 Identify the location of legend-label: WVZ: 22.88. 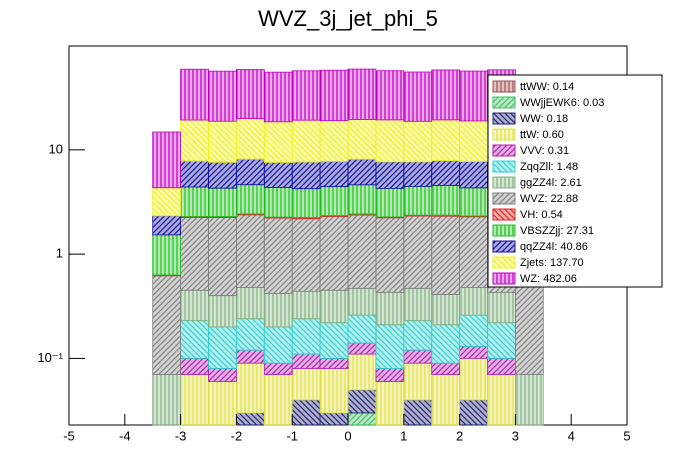
(549, 199).